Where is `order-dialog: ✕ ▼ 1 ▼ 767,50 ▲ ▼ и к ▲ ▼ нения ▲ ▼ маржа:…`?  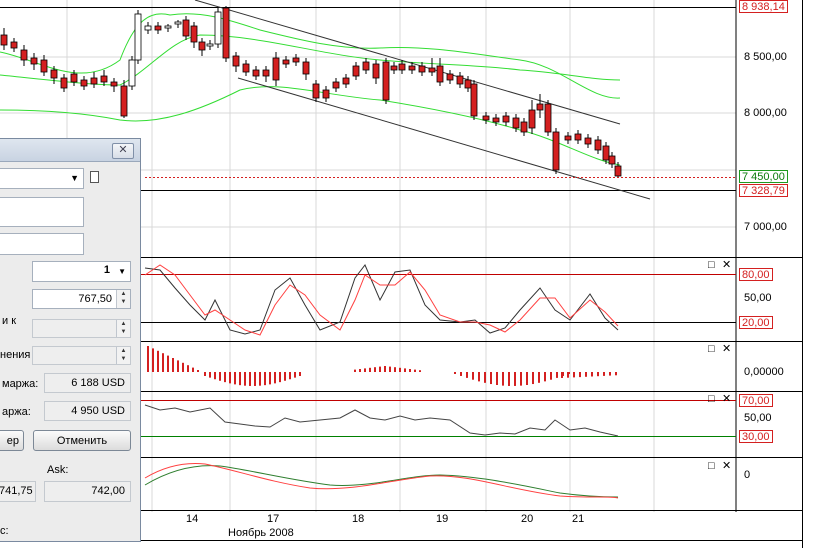 order-dialog: ✕ ▼ 1 ▼ 767,50 ▲ ▼ и к ▲ ▼ нения ▲ ▼ маржа:… is located at coordinates (70, 340).